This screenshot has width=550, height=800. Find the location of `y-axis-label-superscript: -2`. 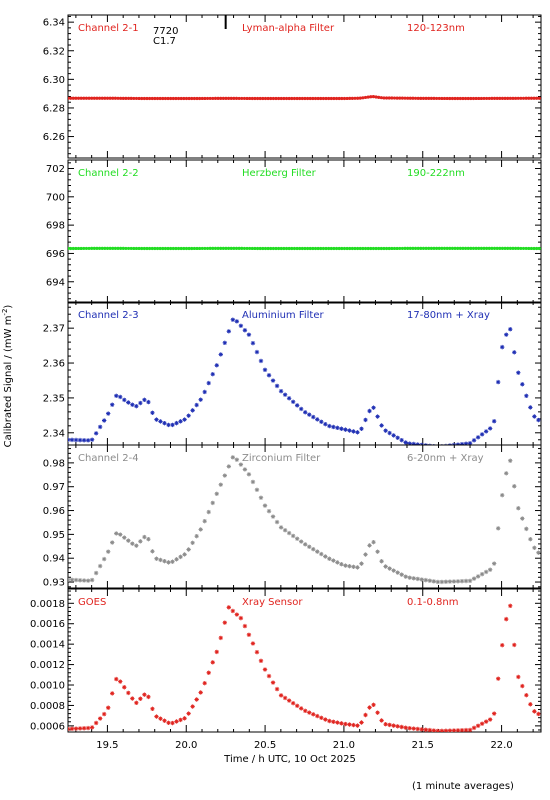

y-axis-label-superscript: -2 is located at coordinates (5, 312).